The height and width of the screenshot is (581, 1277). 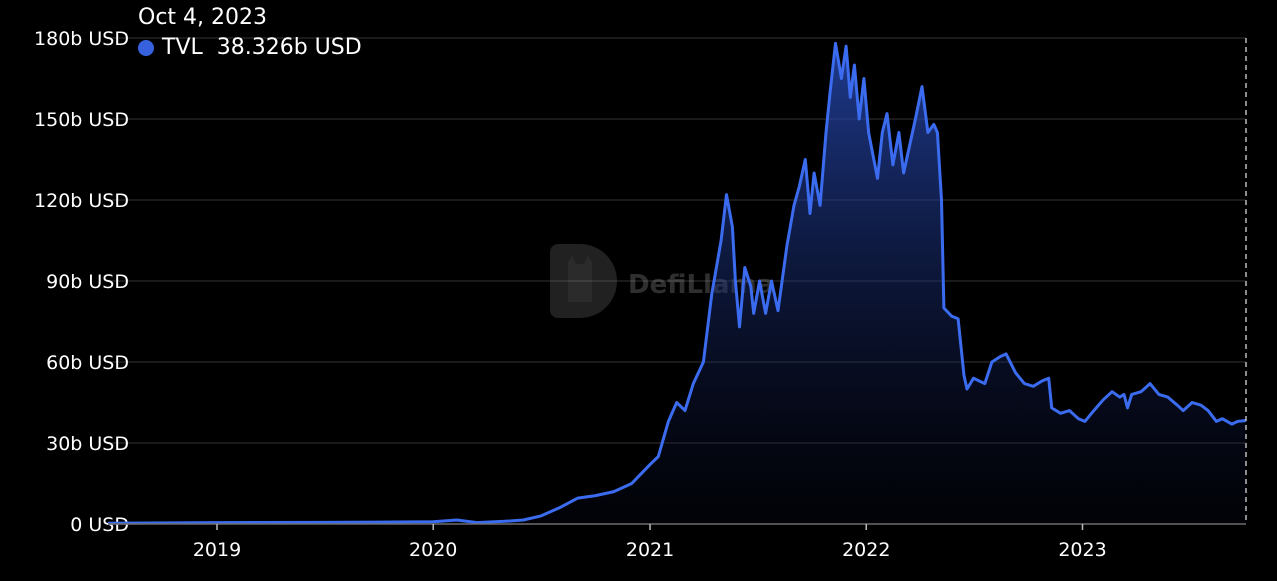 I want to click on x-tick-label: 2022, so click(x=866, y=550).